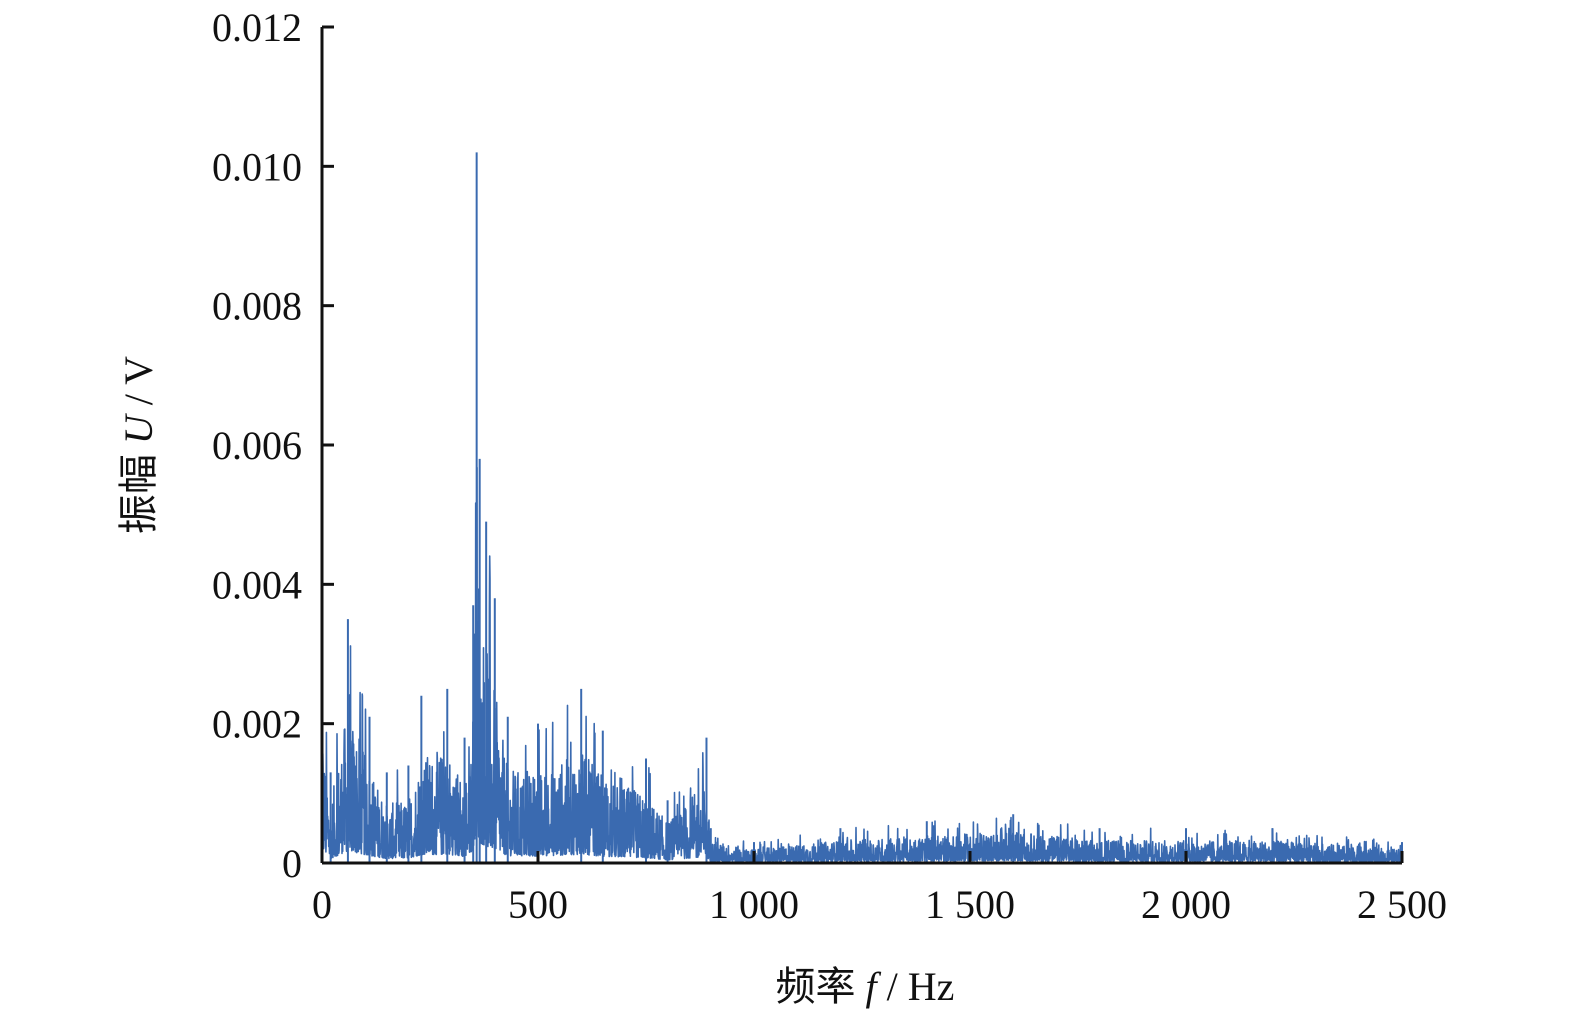 This screenshot has height=1026, width=1575. What do you see at coordinates (538, 904) in the screenshot?
I see `x-tick-label: 500` at bounding box center [538, 904].